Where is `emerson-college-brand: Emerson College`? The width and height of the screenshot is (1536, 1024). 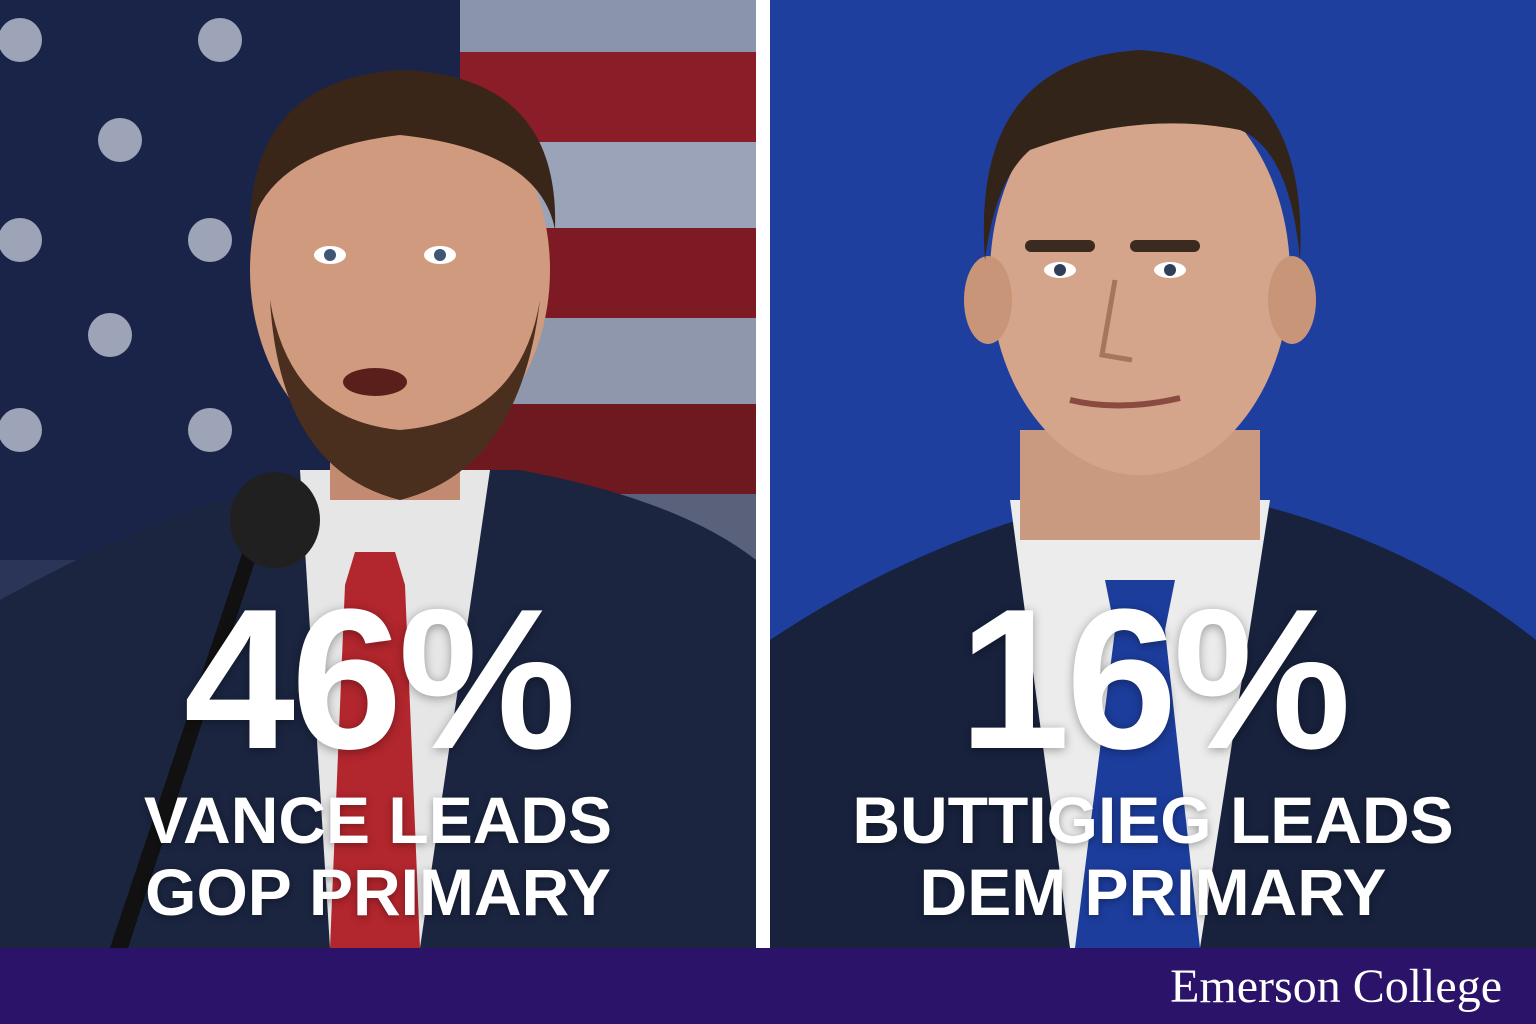 emerson-college-brand: Emerson College is located at coordinates (1336, 986).